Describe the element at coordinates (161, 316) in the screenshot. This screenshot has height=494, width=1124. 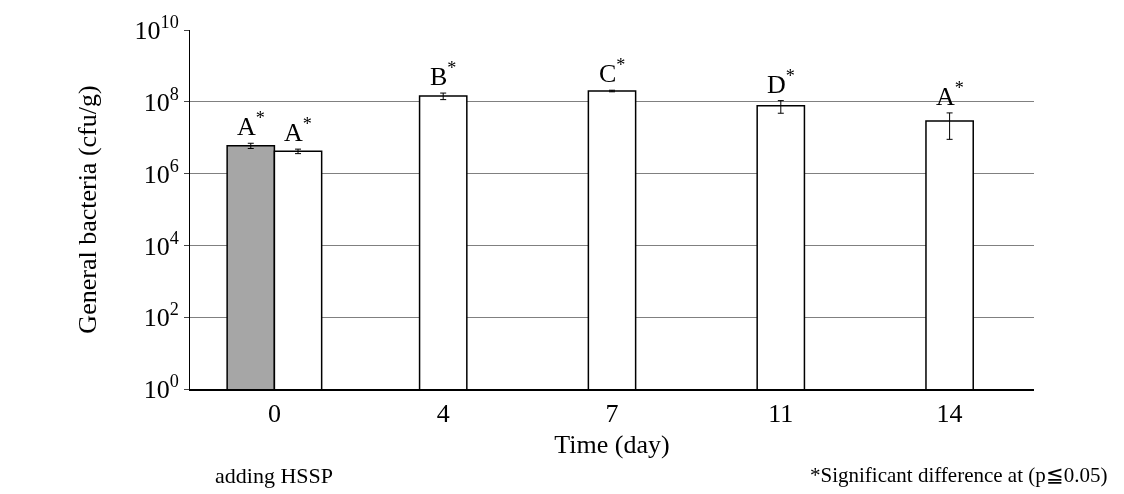
I see `y-tick-label: 10$^{2}$` at that location.